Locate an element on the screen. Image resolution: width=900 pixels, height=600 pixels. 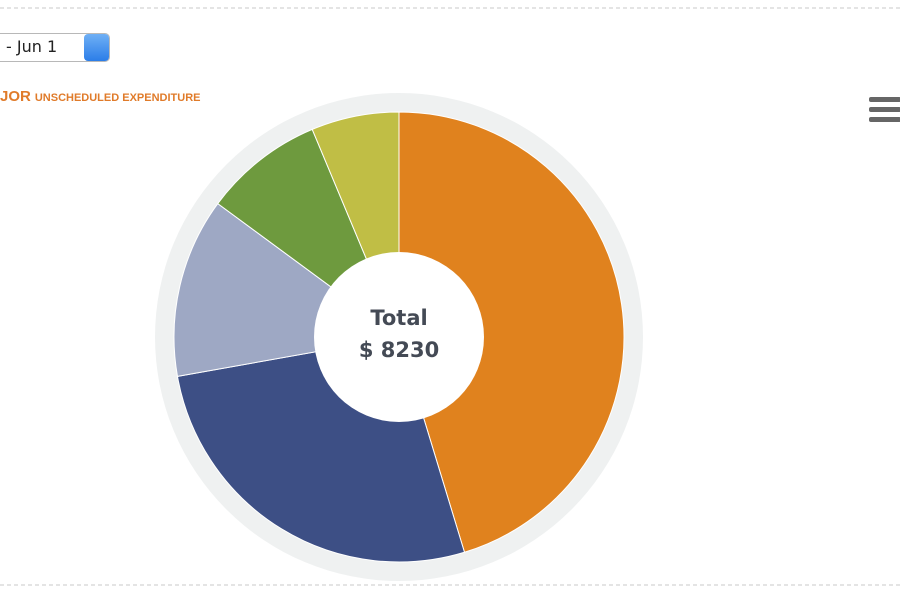
center-label: Total is located at coordinates (398, 318).